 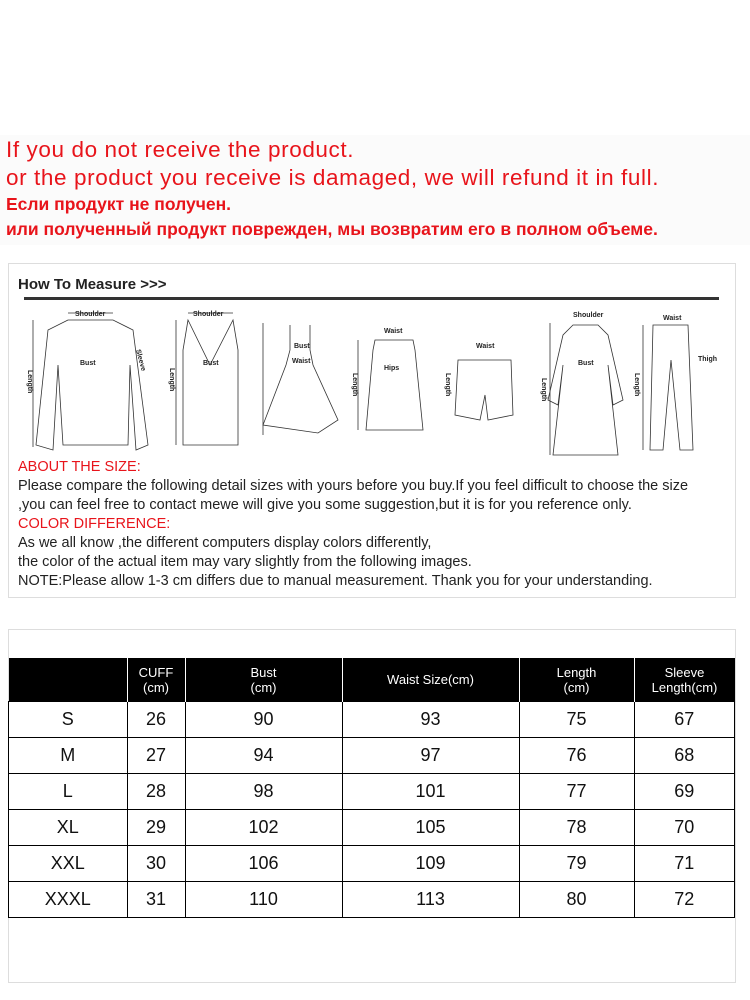 I want to click on cell-size: XXL, so click(x=68, y=863).